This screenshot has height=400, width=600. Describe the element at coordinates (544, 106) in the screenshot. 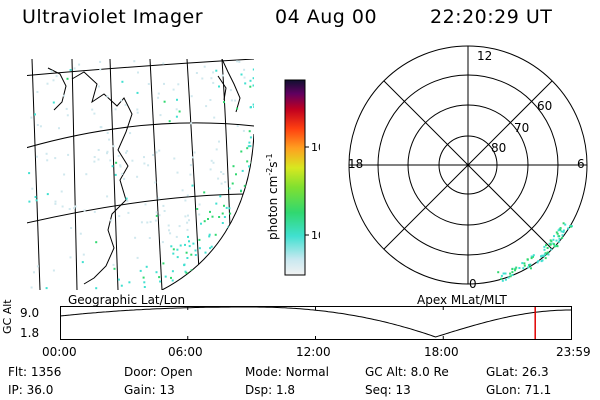

I see `mlat-label-60: 60` at that location.